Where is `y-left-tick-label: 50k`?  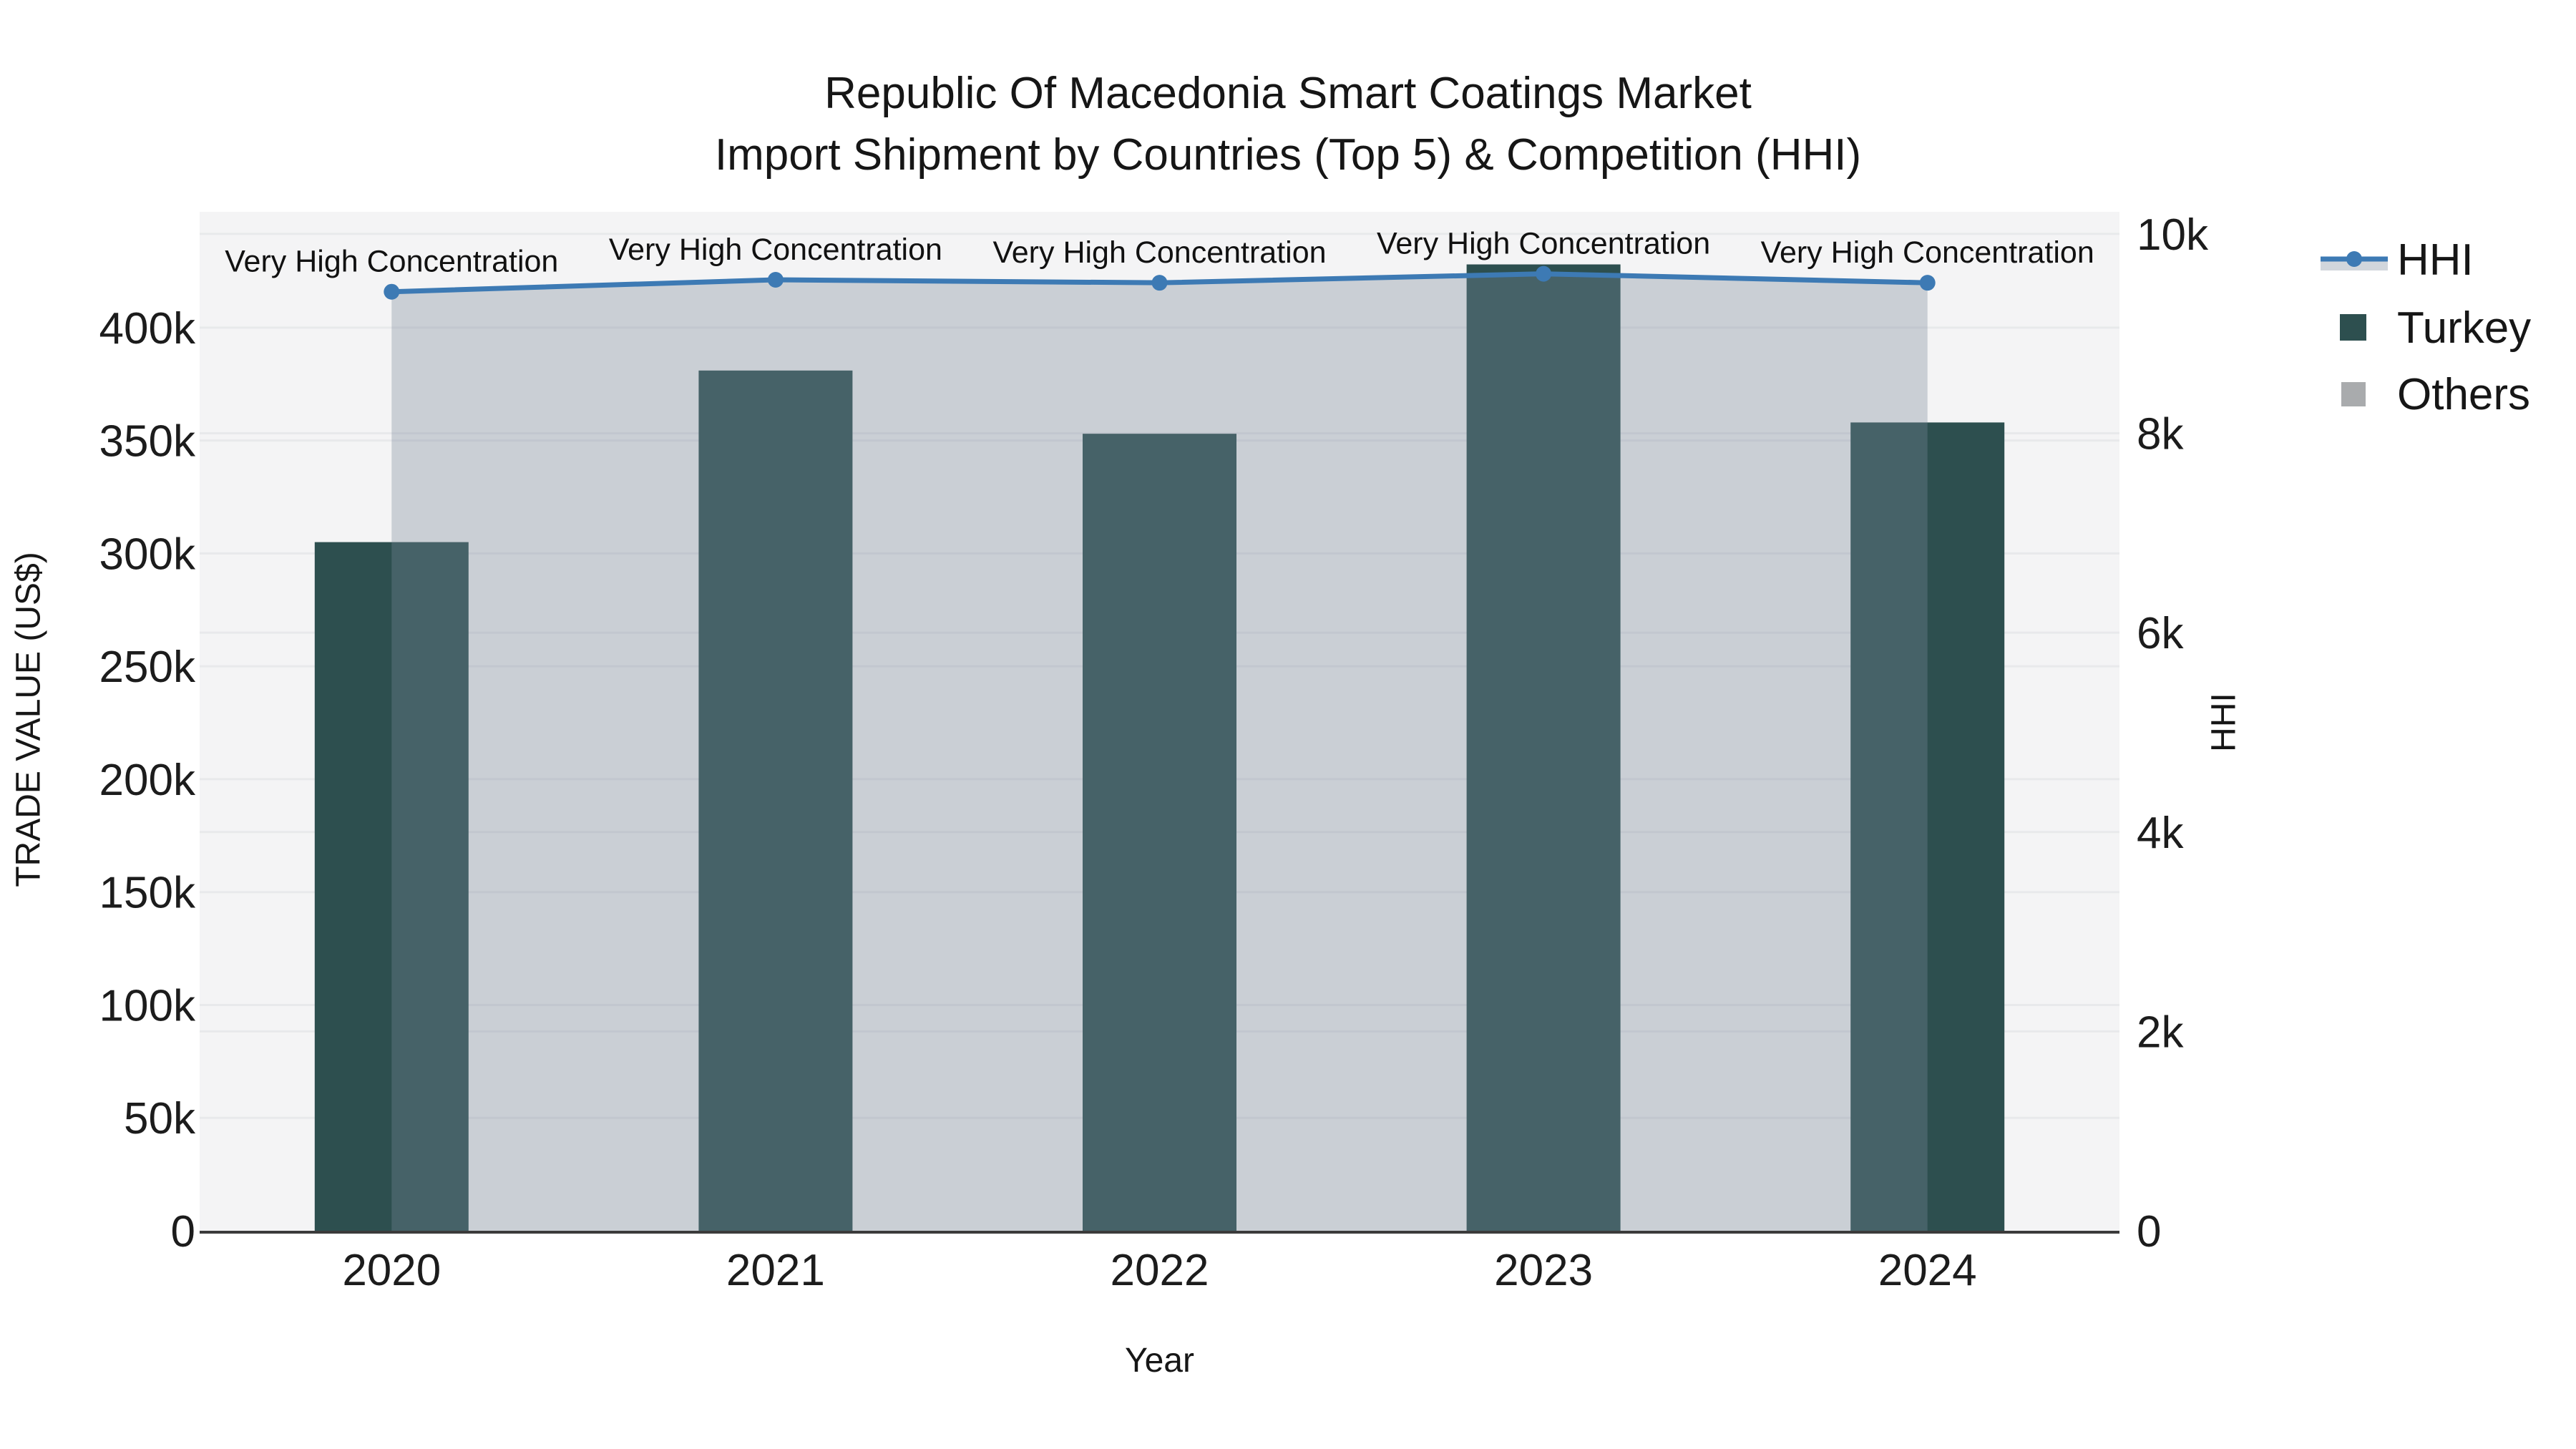
y-left-tick-label: 50k is located at coordinates (160, 1118).